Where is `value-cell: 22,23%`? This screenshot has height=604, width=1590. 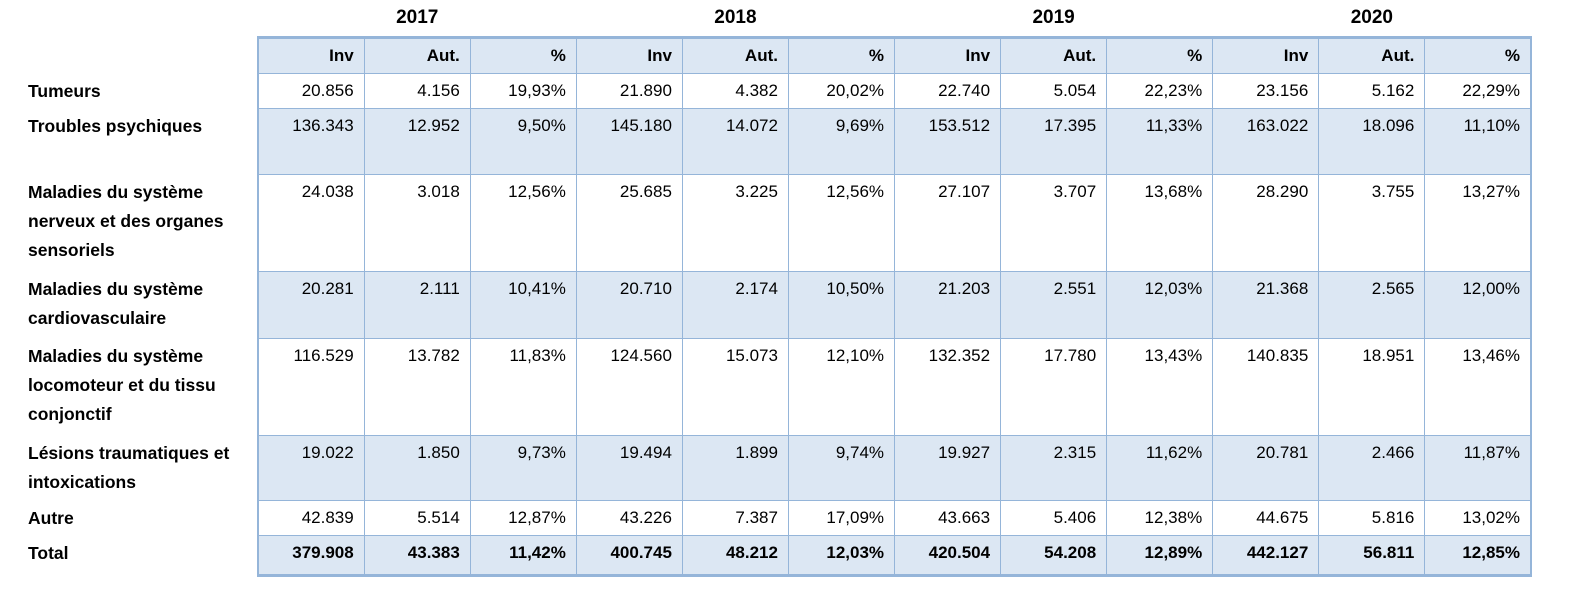
value-cell: 22,23% is located at coordinates (1160, 91).